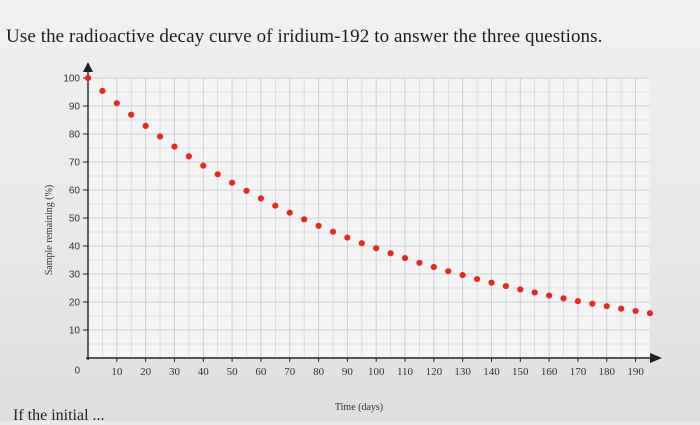 Image resolution: width=700 pixels, height=425 pixels. Describe the element at coordinates (75, 225) in the screenshot. I see `y-tick-labels: 0 10 20 30 40 50 60 70 80 90 100` at that location.